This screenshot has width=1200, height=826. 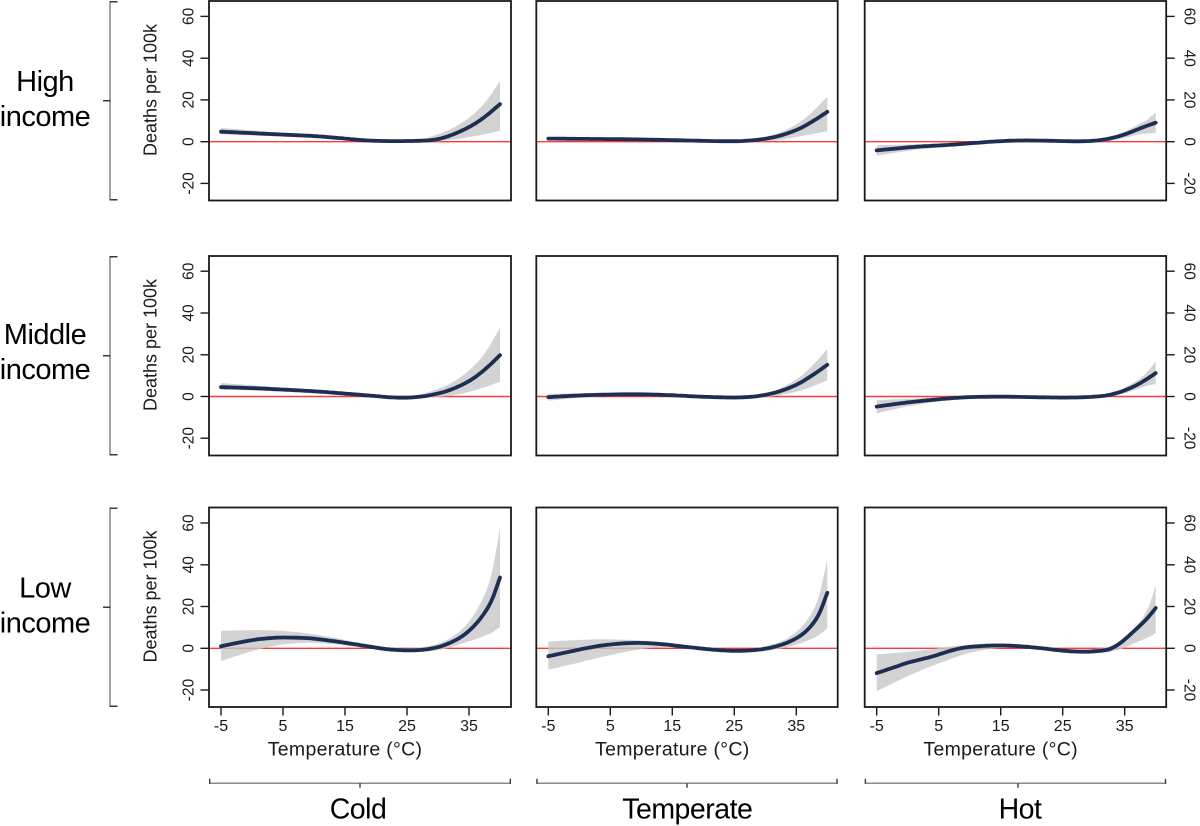 I want to click on svg-text: Cold, so click(x=358, y=810).